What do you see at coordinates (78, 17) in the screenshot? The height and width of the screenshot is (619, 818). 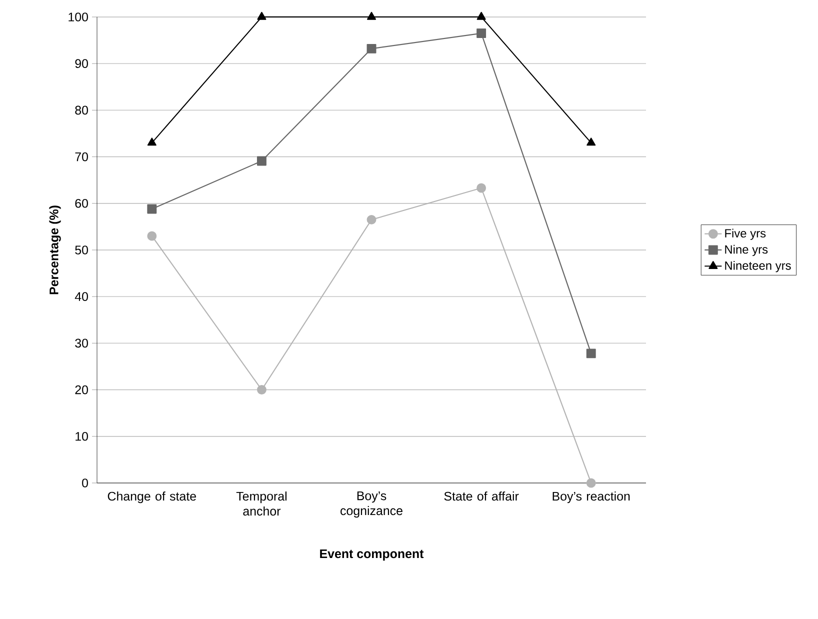 I see `y-tick-label: 100` at bounding box center [78, 17].